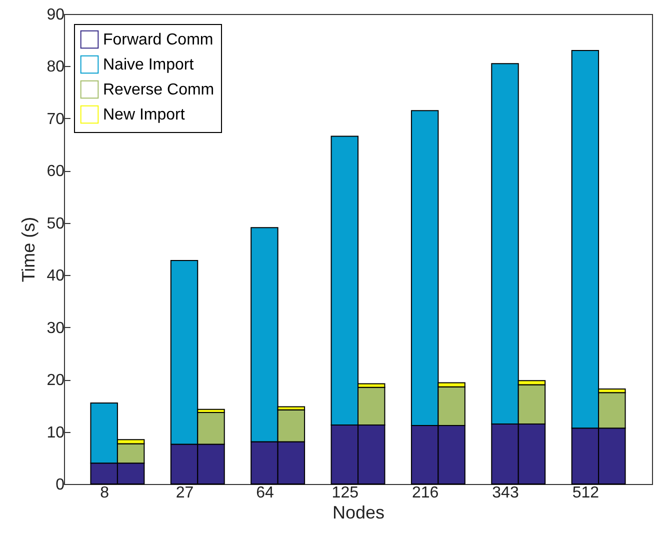 The height and width of the screenshot is (540, 658). What do you see at coordinates (105, 493) in the screenshot?
I see `x-tick-label: 8` at bounding box center [105, 493].